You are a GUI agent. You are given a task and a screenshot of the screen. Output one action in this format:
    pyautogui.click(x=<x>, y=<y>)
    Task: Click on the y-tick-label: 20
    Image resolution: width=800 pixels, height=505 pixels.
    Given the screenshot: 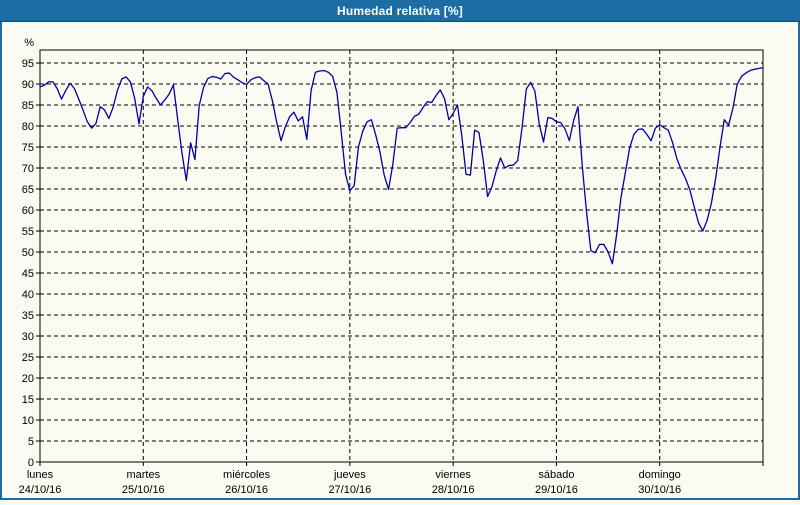 What is the action you would take?
    pyautogui.click(x=28, y=379)
    